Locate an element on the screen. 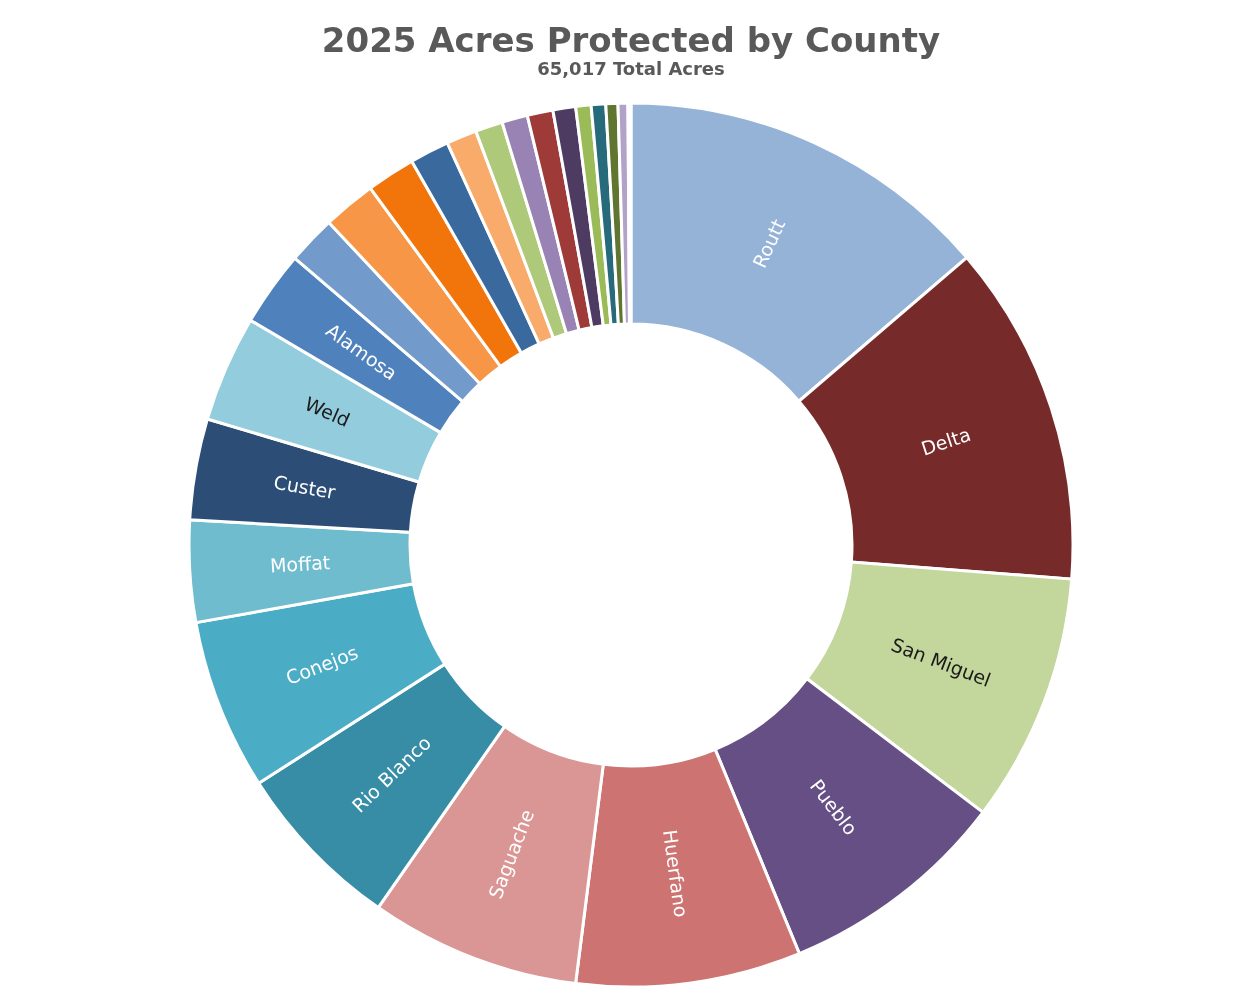  slice-label: Weld is located at coordinates (327, 411).